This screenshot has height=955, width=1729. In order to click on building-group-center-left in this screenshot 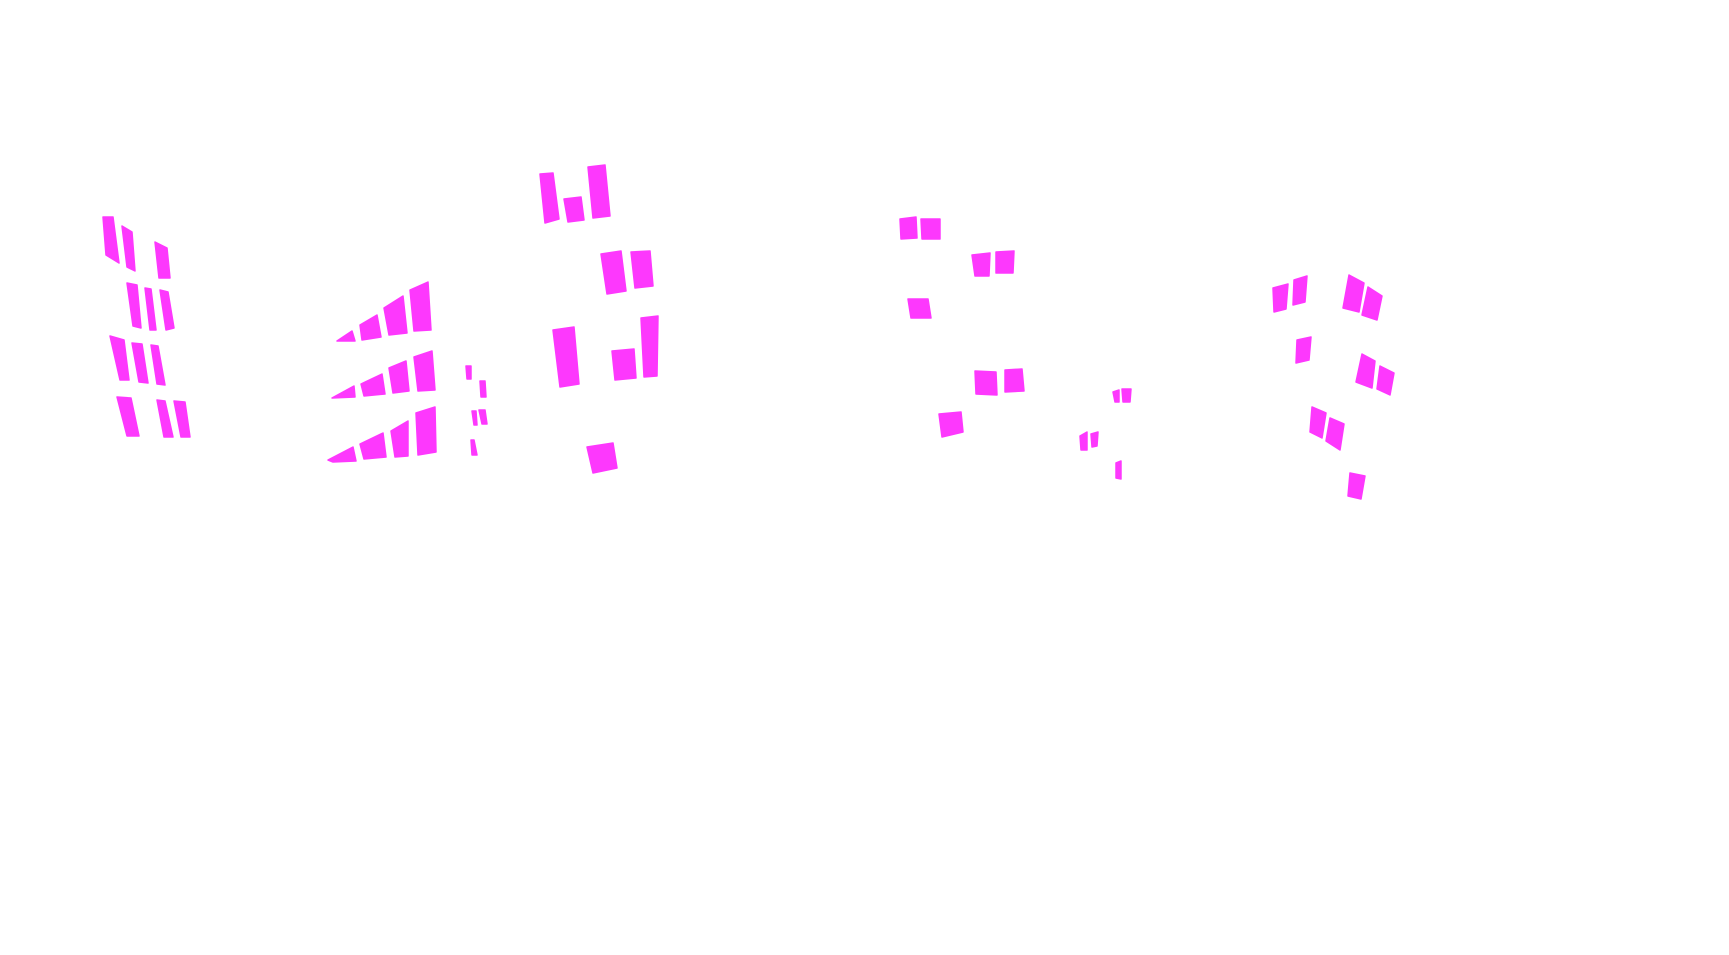, I will do `click(407, 372)`.